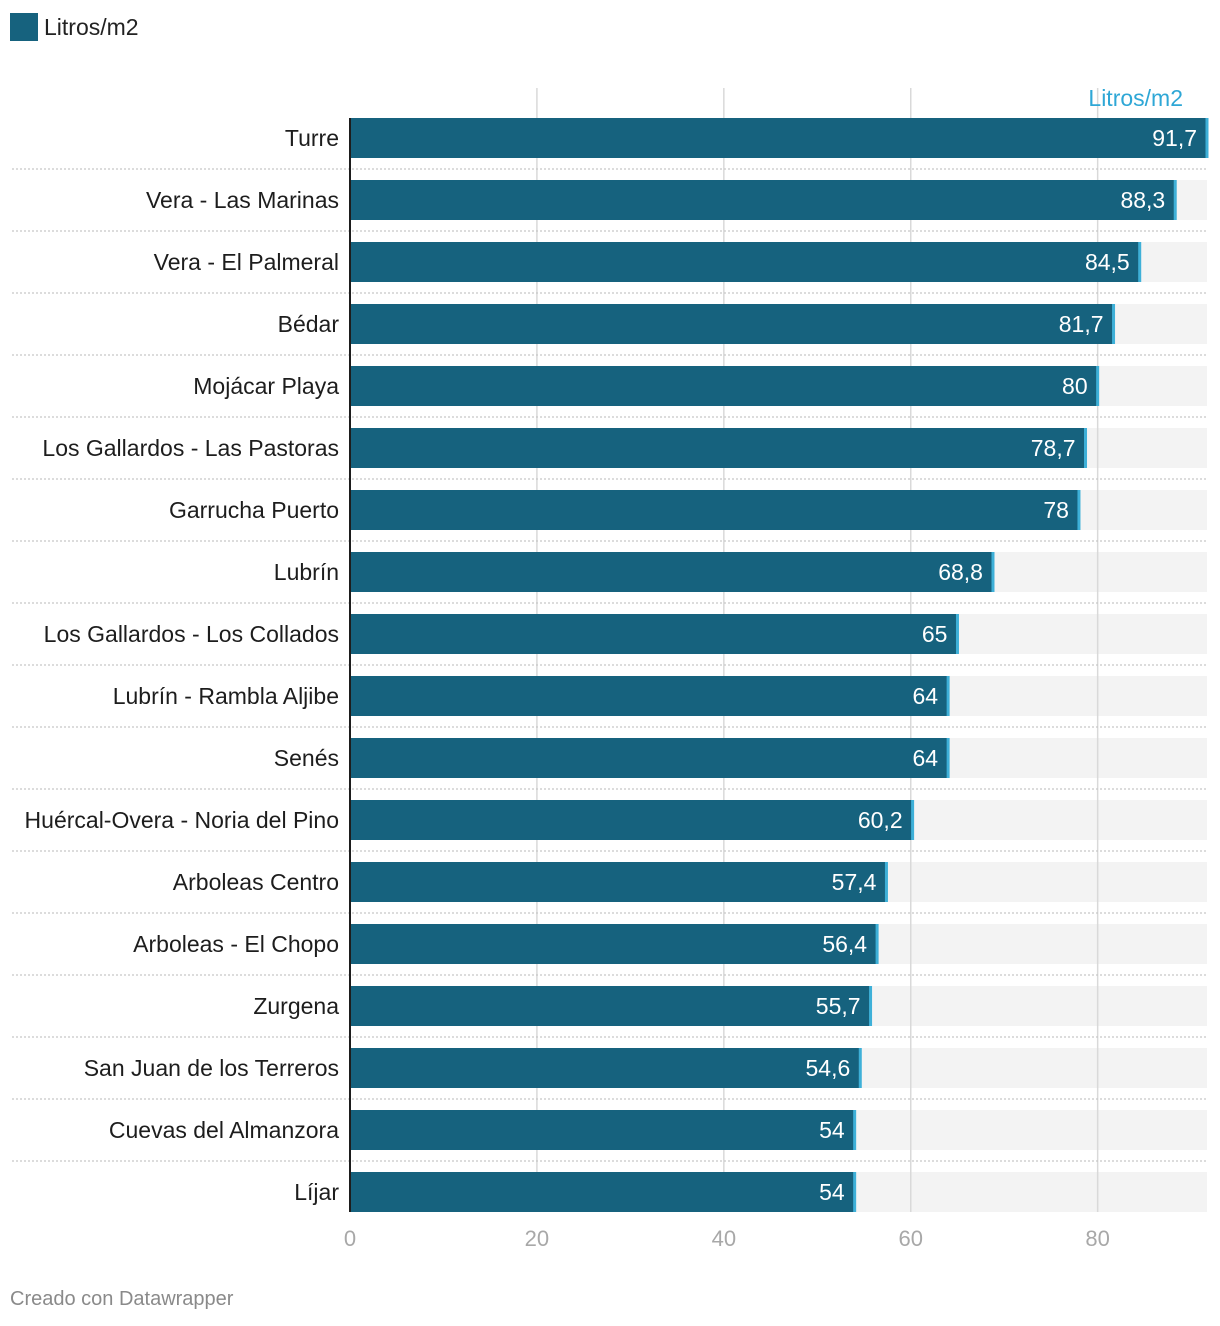 This screenshot has height=1326, width=1220. I want to click on legend: Litros/m2, so click(74, 27).